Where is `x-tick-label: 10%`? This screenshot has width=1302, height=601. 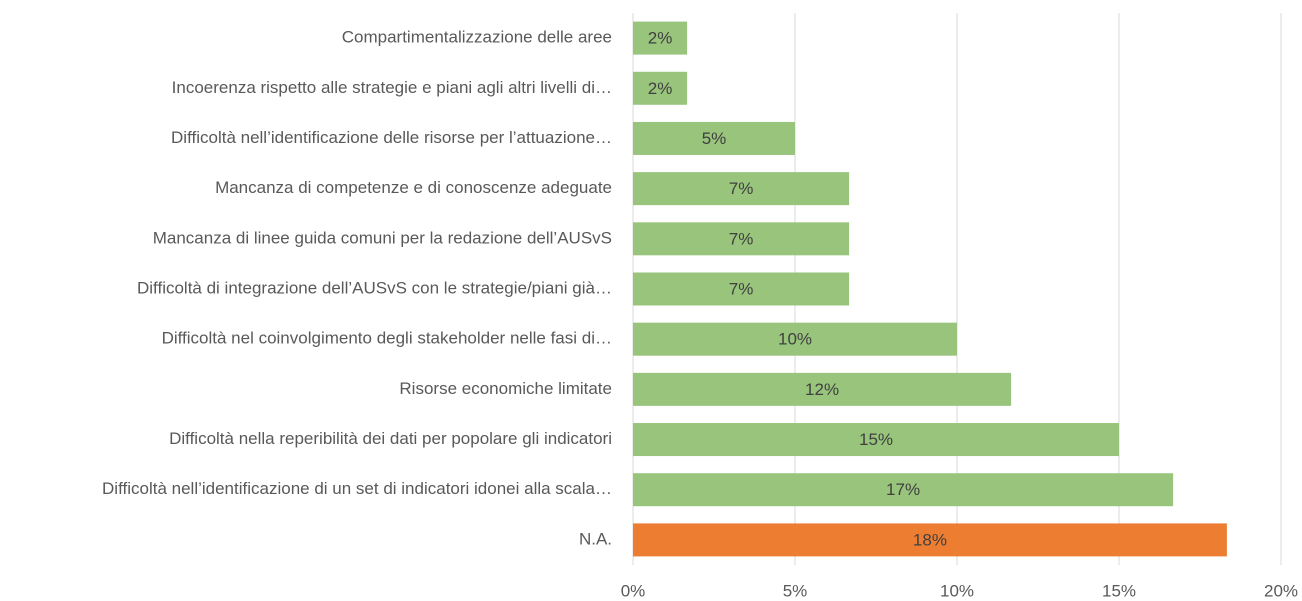 x-tick-label: 10% is located at coordinates (957, 590).